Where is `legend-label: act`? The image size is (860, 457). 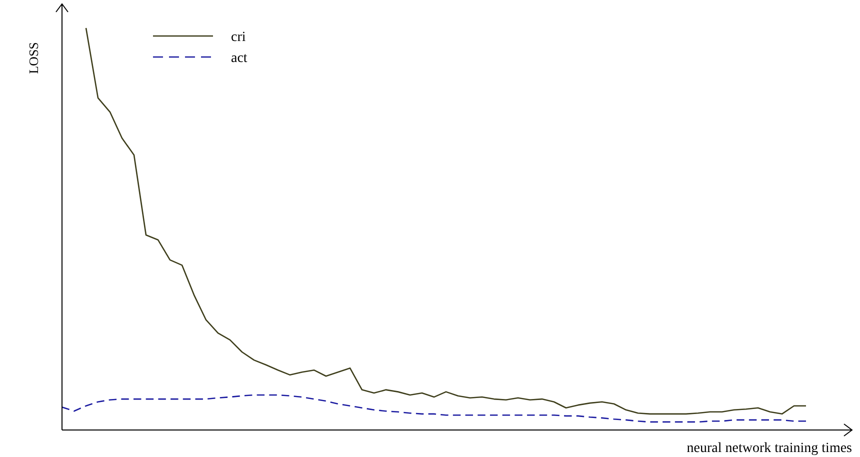 legend-label: act is located at coordinates (239, 58).